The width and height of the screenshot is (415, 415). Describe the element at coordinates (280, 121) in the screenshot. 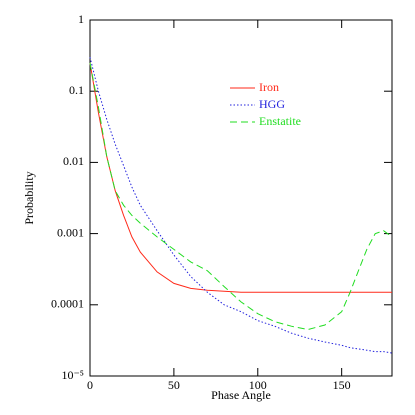

I see `legend-label: Enstatite` at that location.